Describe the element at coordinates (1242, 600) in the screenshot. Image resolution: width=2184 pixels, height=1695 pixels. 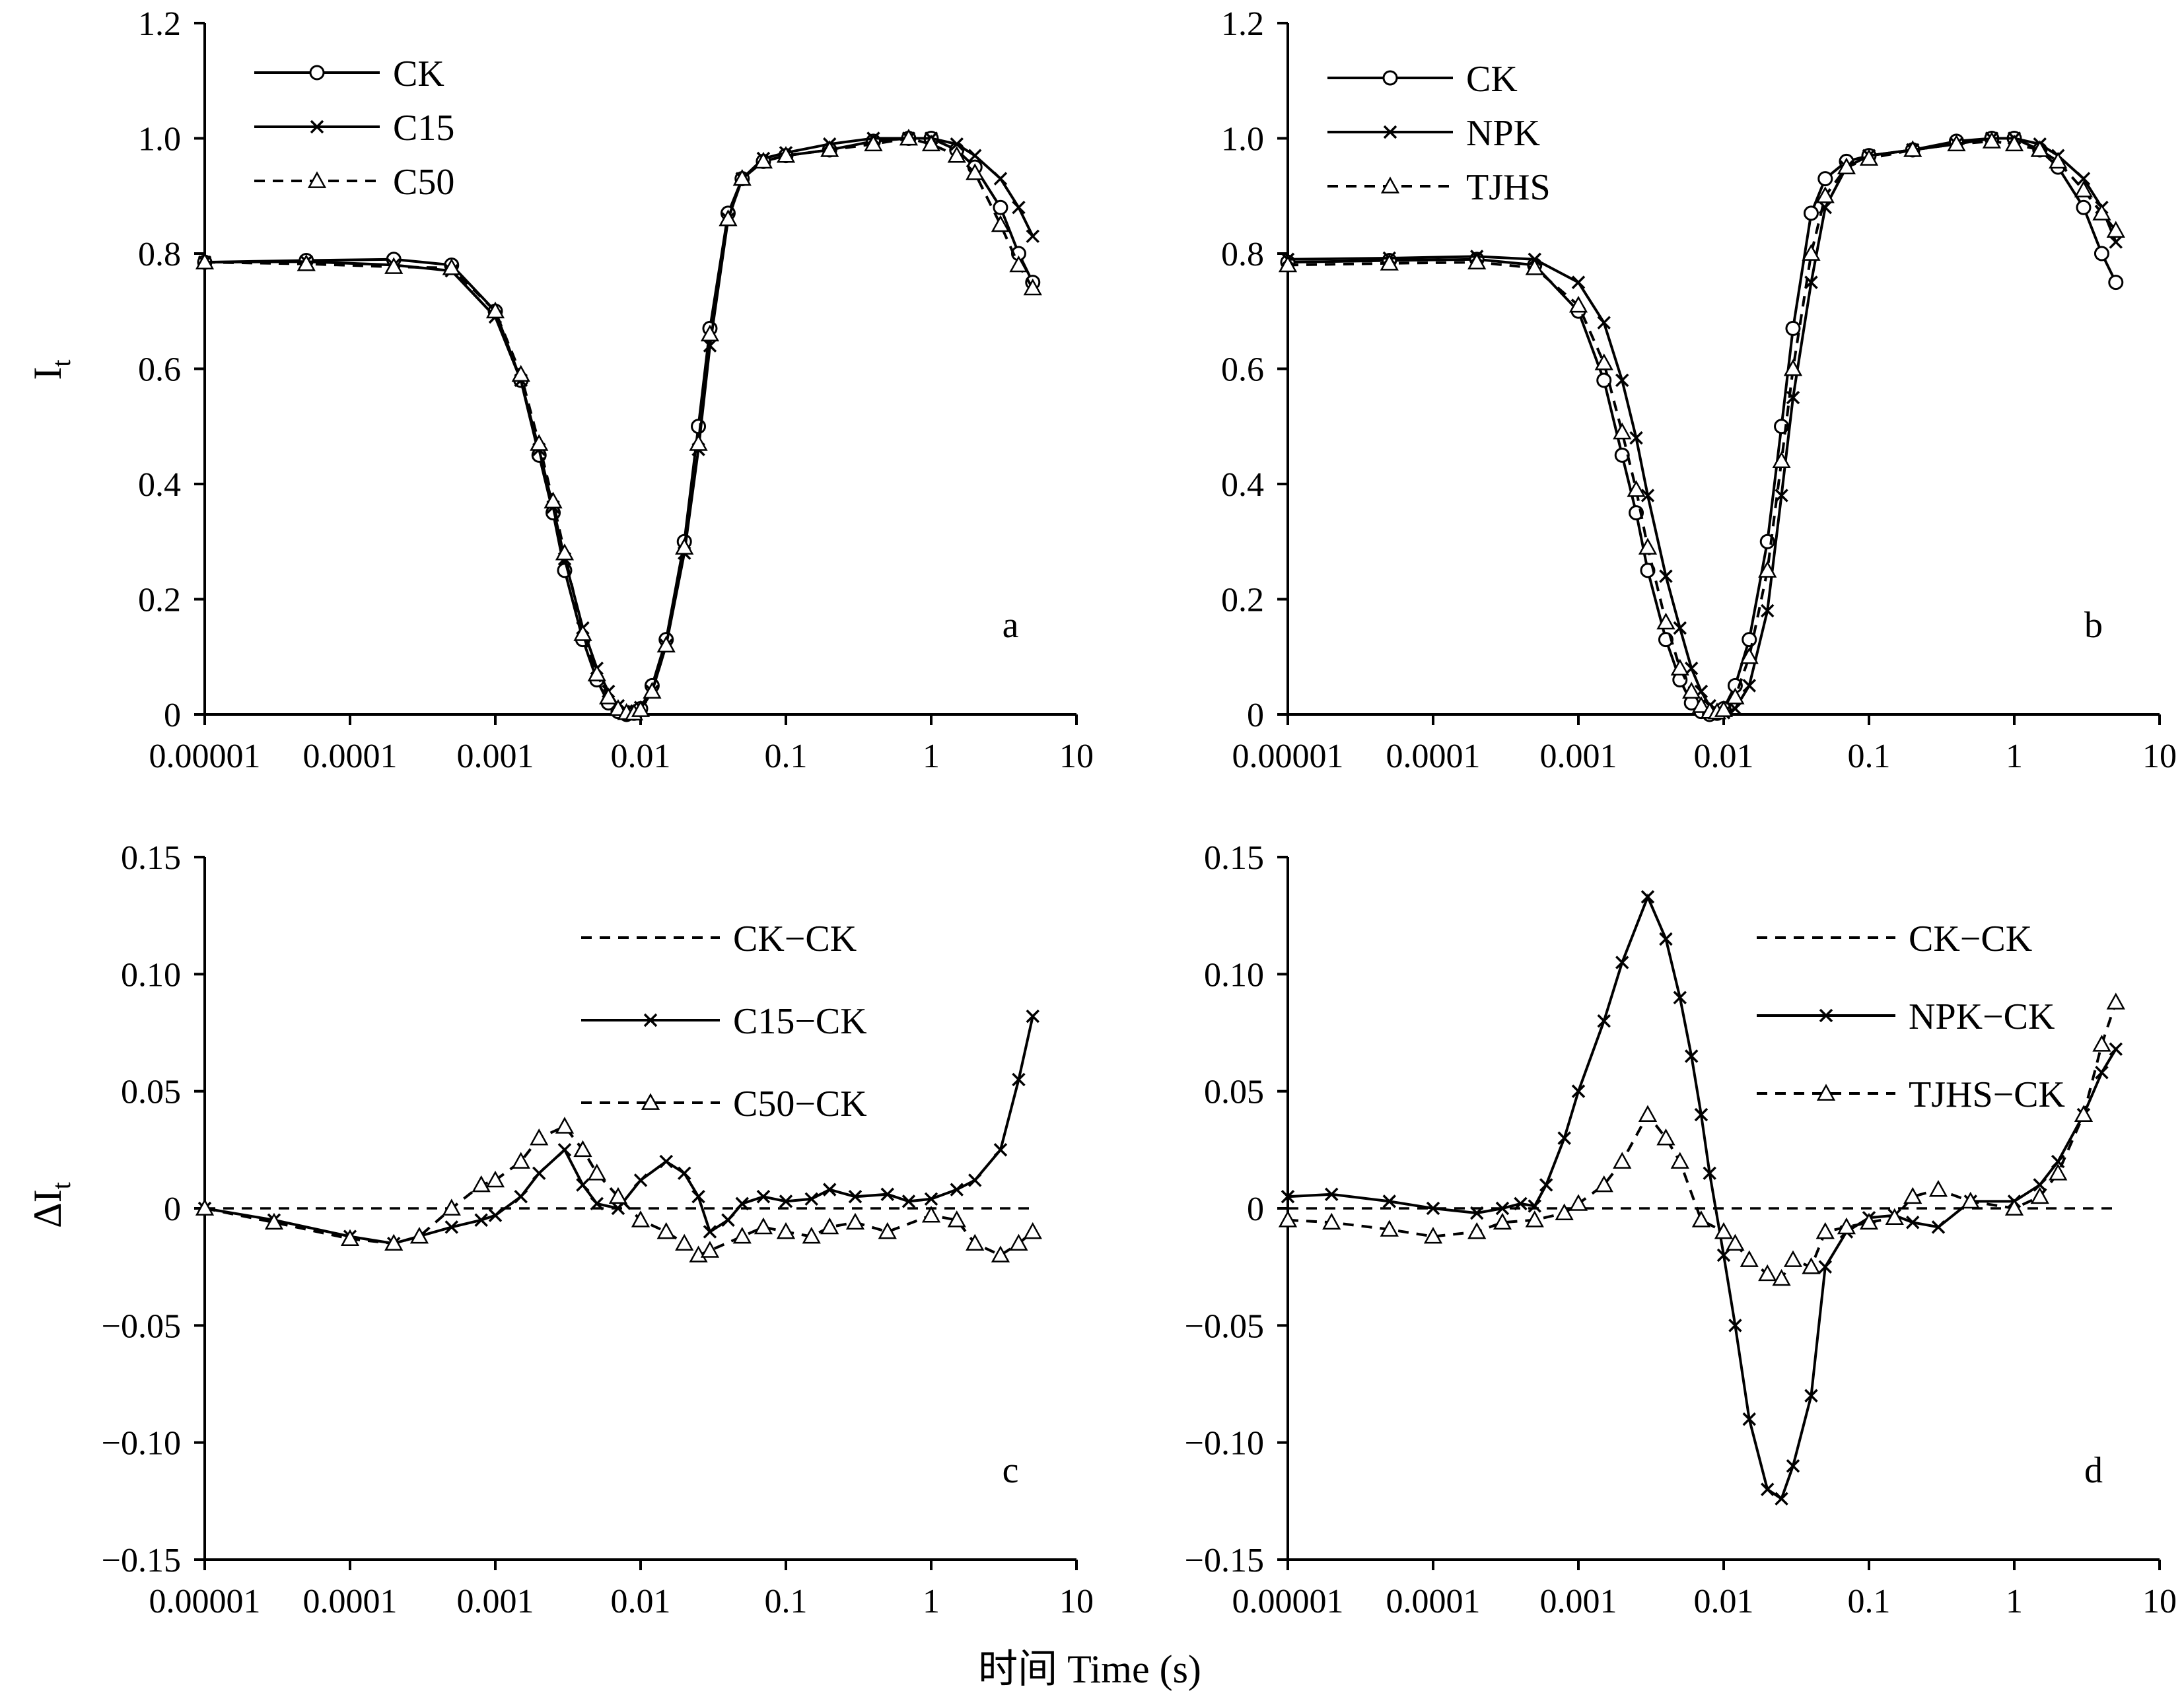
I see `y-tick-label: 0.2` at that location.